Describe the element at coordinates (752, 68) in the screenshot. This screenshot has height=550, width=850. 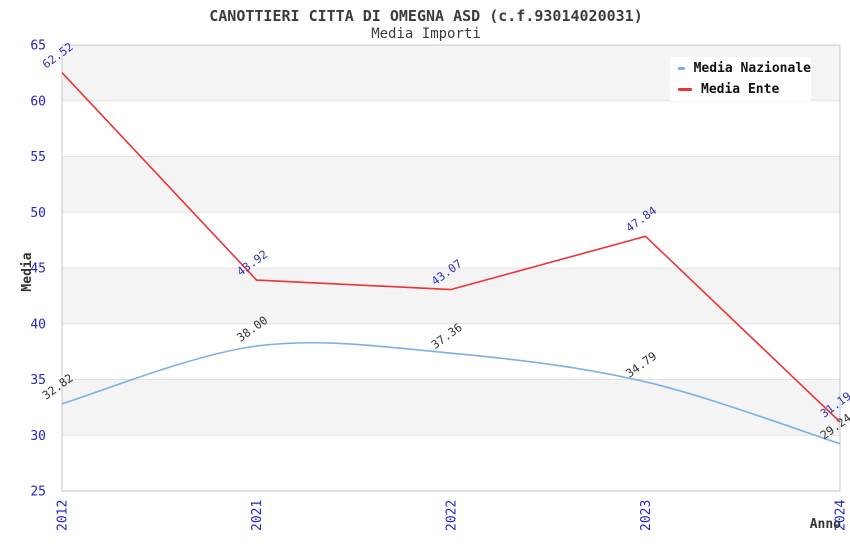
I see `legend-label-media-nazionale: Media Nazionale` at that location.